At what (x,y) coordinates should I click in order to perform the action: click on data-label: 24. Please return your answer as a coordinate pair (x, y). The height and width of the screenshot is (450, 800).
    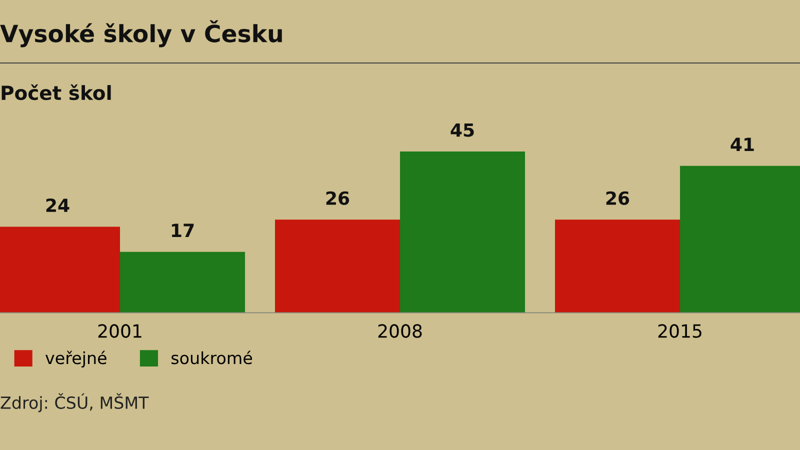
    Looking at the image, I should click on (58, 205).